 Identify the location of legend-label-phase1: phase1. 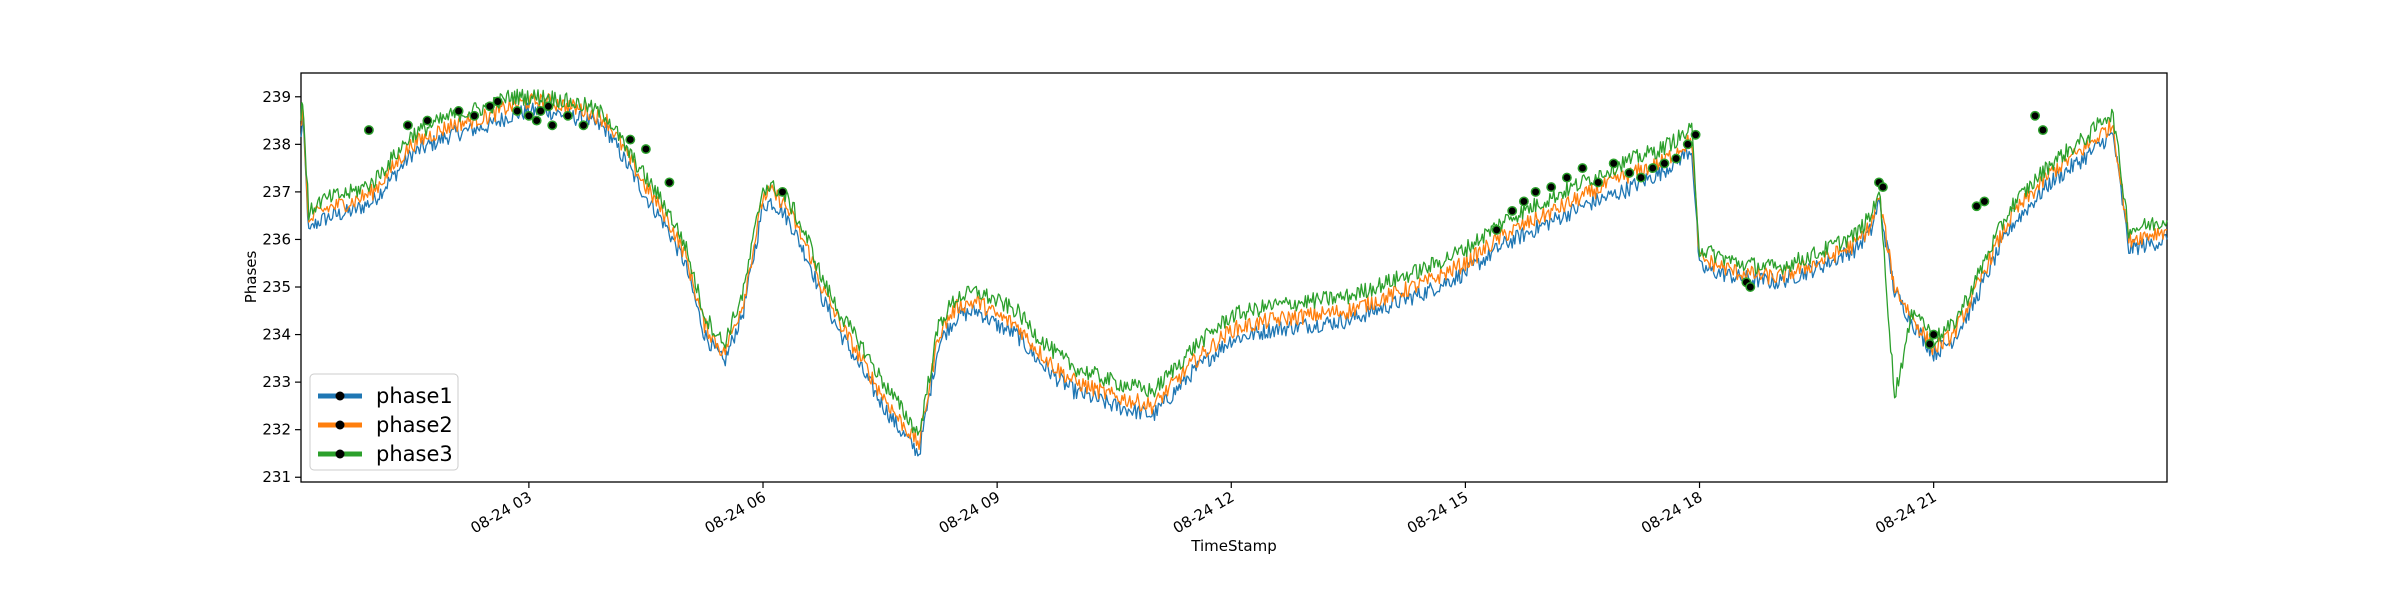
(414, 396).